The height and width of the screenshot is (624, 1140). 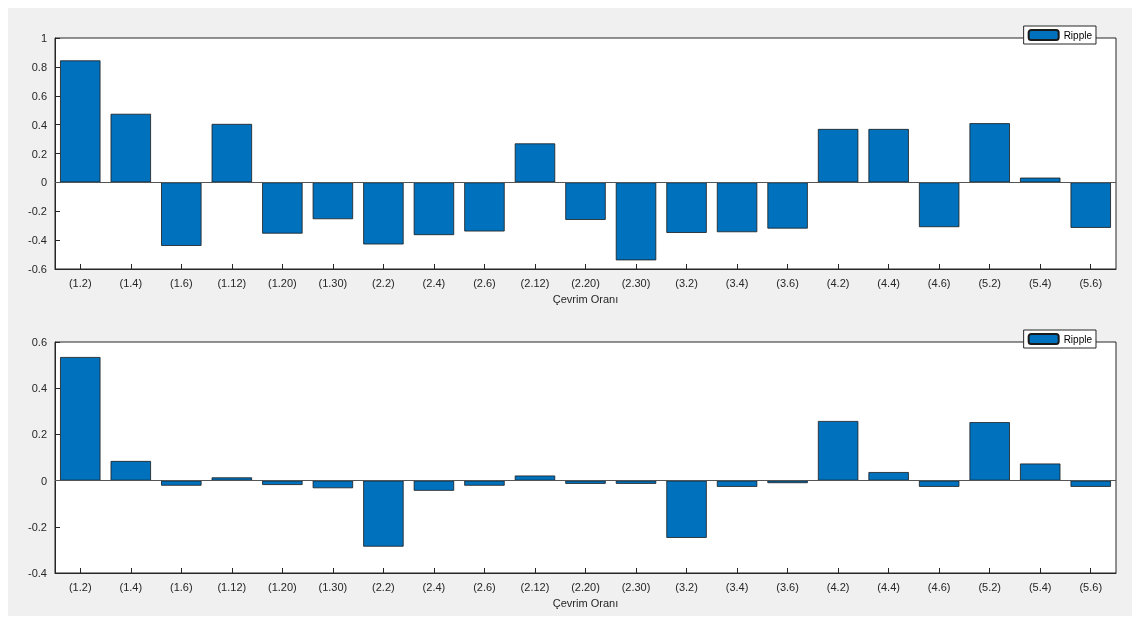 I want to click on y-tick-label: -0.6, so click(x=37, y=269).